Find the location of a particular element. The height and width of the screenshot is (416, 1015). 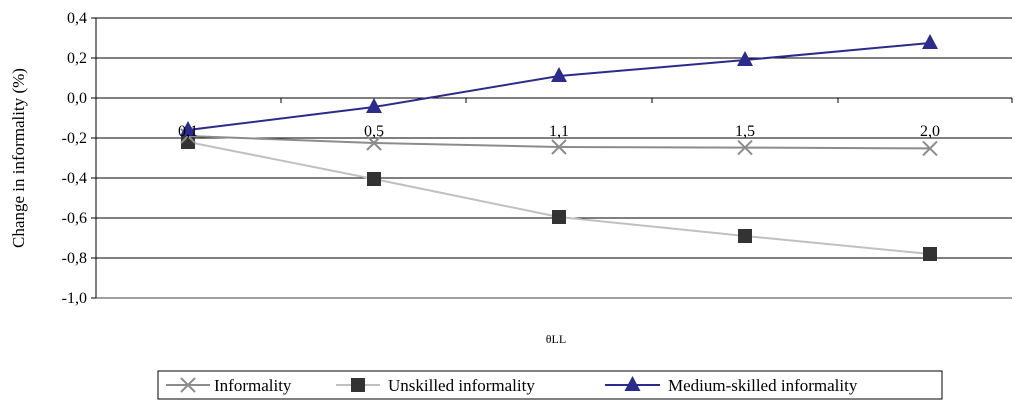

legend-entry: Medium-skilled informality is located at coordinates (731, 385).